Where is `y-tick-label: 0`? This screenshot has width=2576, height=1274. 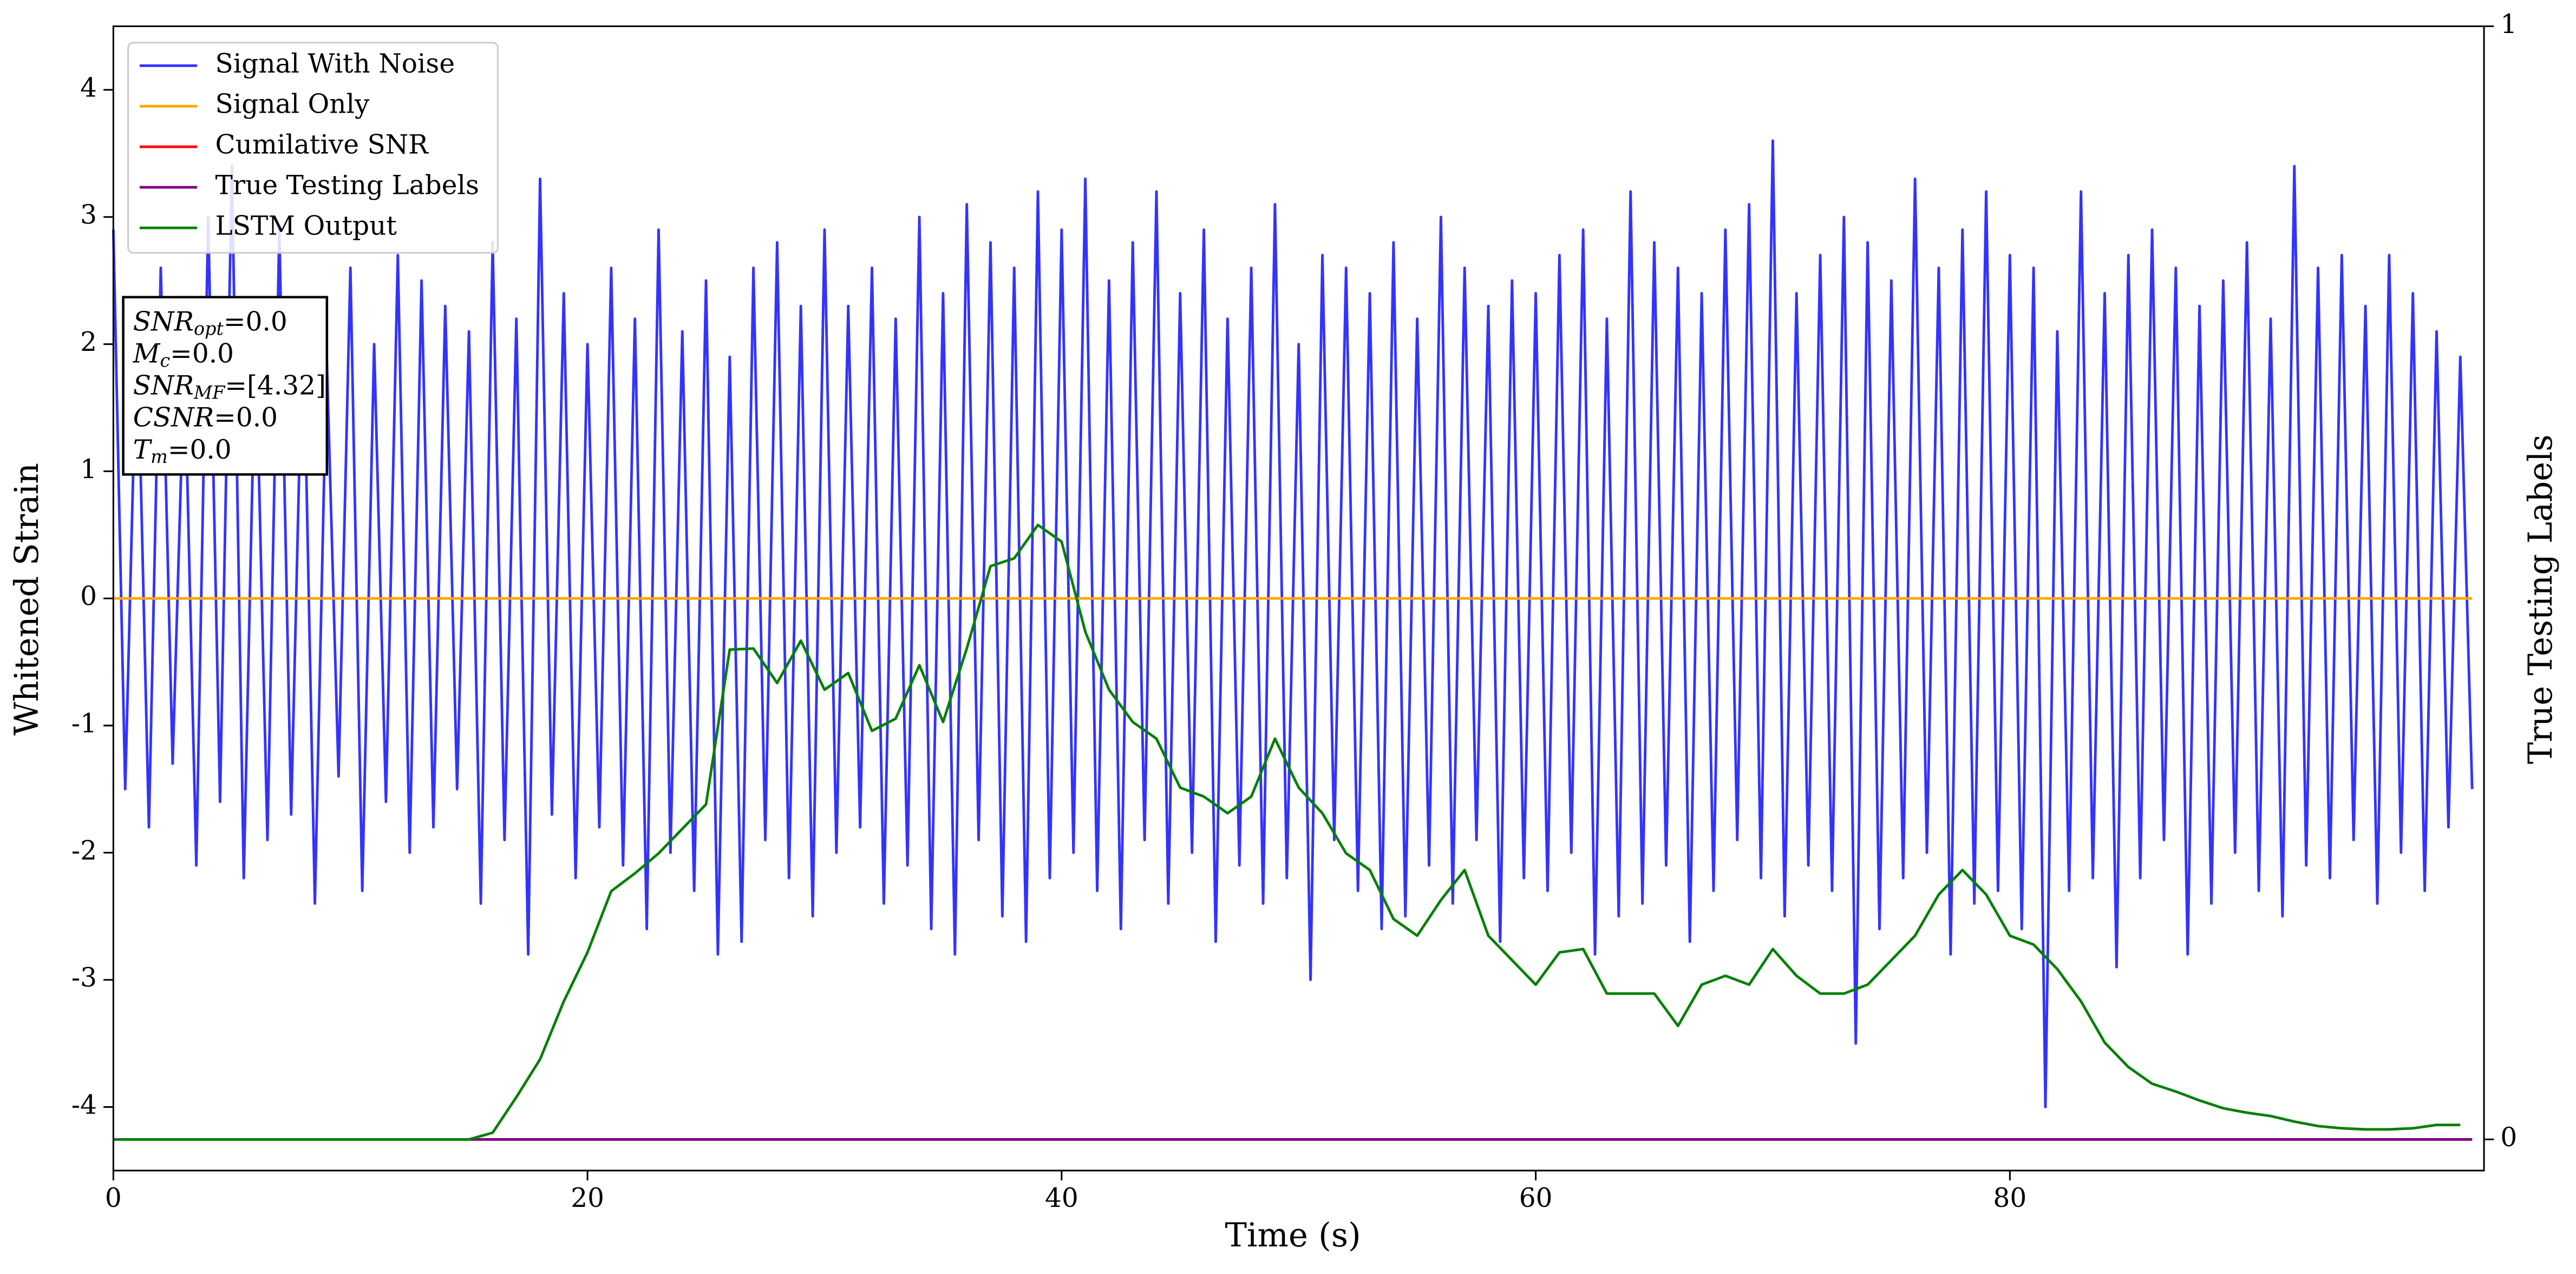
y-tick-label: 0 is located at coordinates (88, 597).